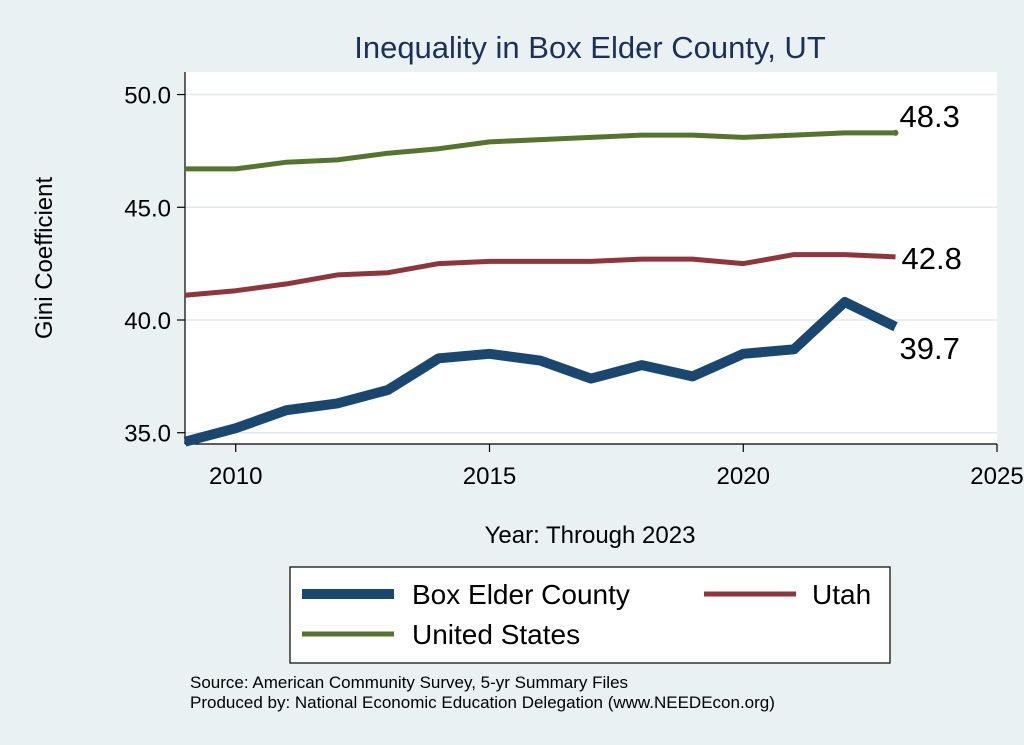 Image resolution: width=1024 pixels, height=745 pixels. I want to click on y-tick-label: 50.0, so click(147, 96).